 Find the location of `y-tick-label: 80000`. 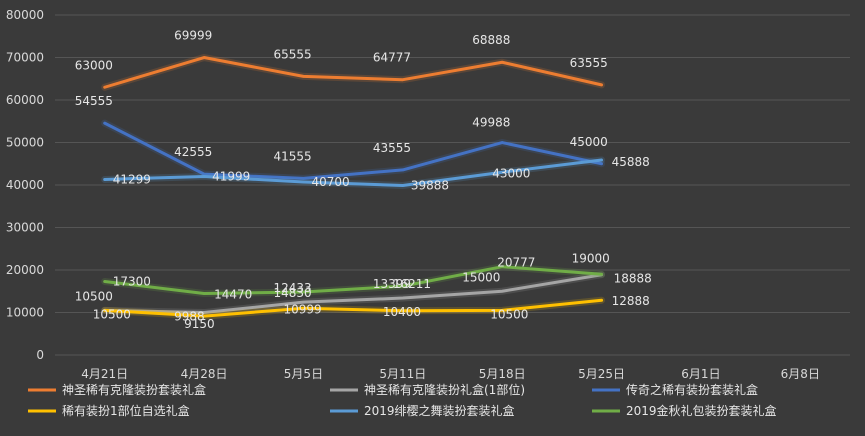

y-tick-label: 80000 is located at coordinates (25, 15).